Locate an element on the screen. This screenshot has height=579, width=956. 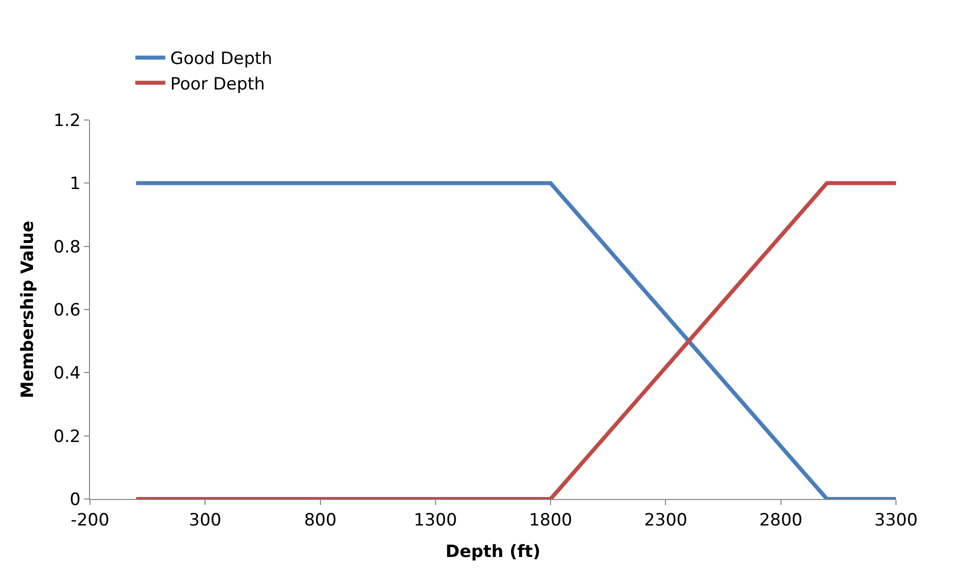
y-tick-label: 0 is located at coordinates (75, 500).